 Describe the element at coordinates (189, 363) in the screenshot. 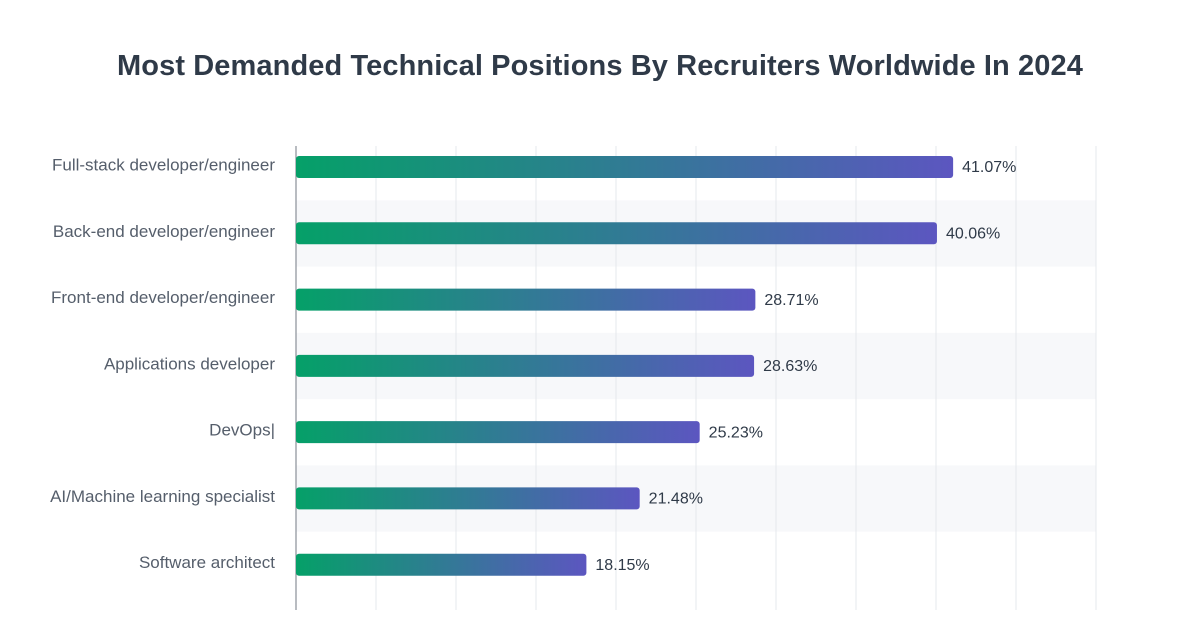

I see `category-label: Applications developer` at that location.